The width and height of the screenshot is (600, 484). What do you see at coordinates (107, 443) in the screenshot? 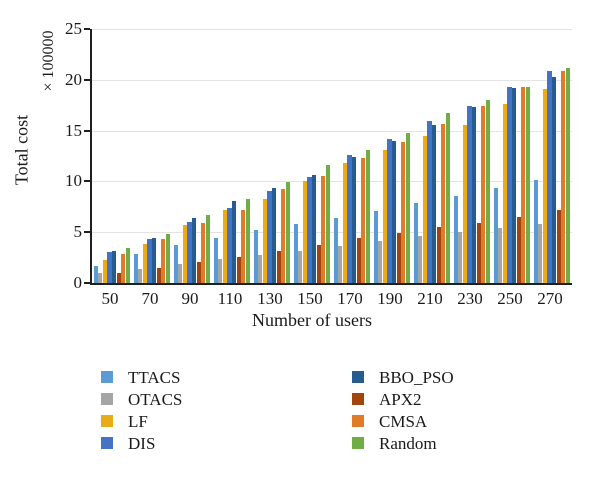
I see `legend-swatch-DIS` at bounding box center [107, 443].